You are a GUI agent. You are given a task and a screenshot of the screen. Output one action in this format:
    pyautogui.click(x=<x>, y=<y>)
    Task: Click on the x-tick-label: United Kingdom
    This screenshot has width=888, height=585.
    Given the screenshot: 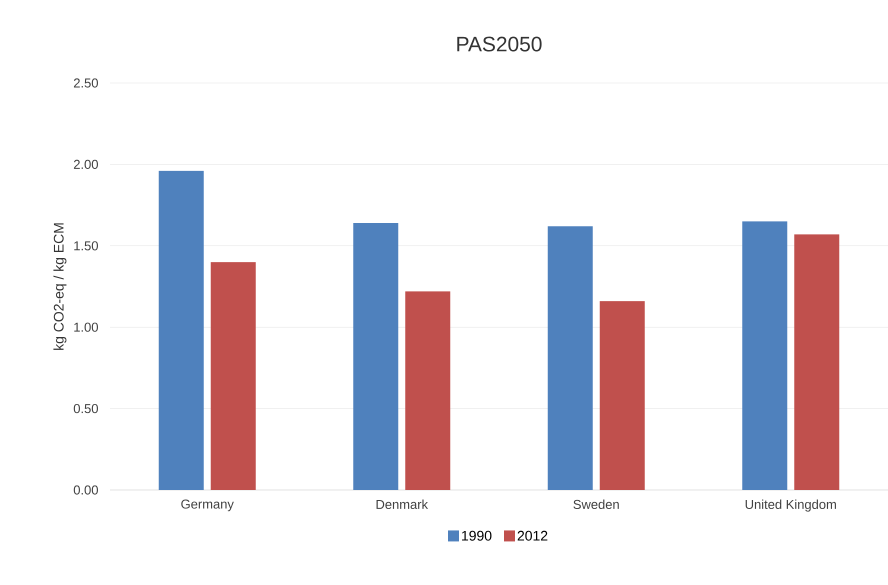 What is the action you would take?
    pyautogui.click(x=791, y=506)
    